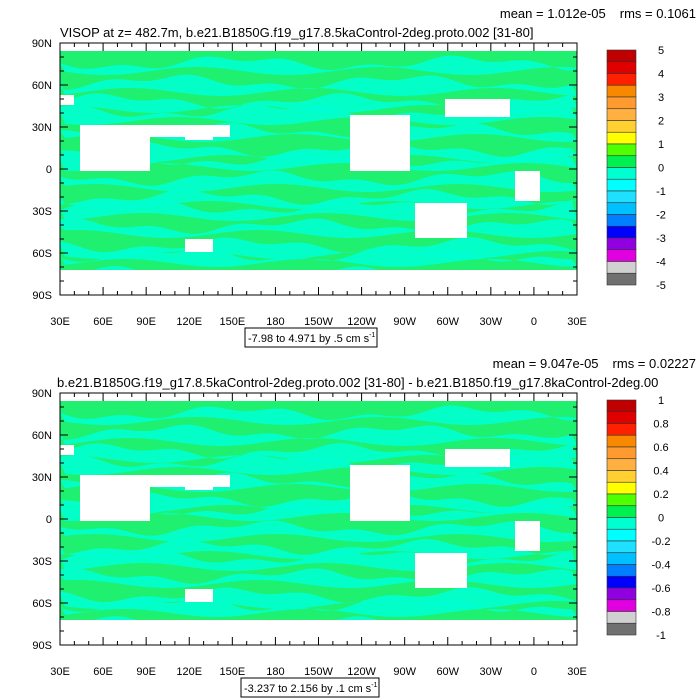  What do you see at coordinates (654, 363) in the screenshot?
I see `rms-stat: rms = 0.02227` at bounding box center [654, 363].